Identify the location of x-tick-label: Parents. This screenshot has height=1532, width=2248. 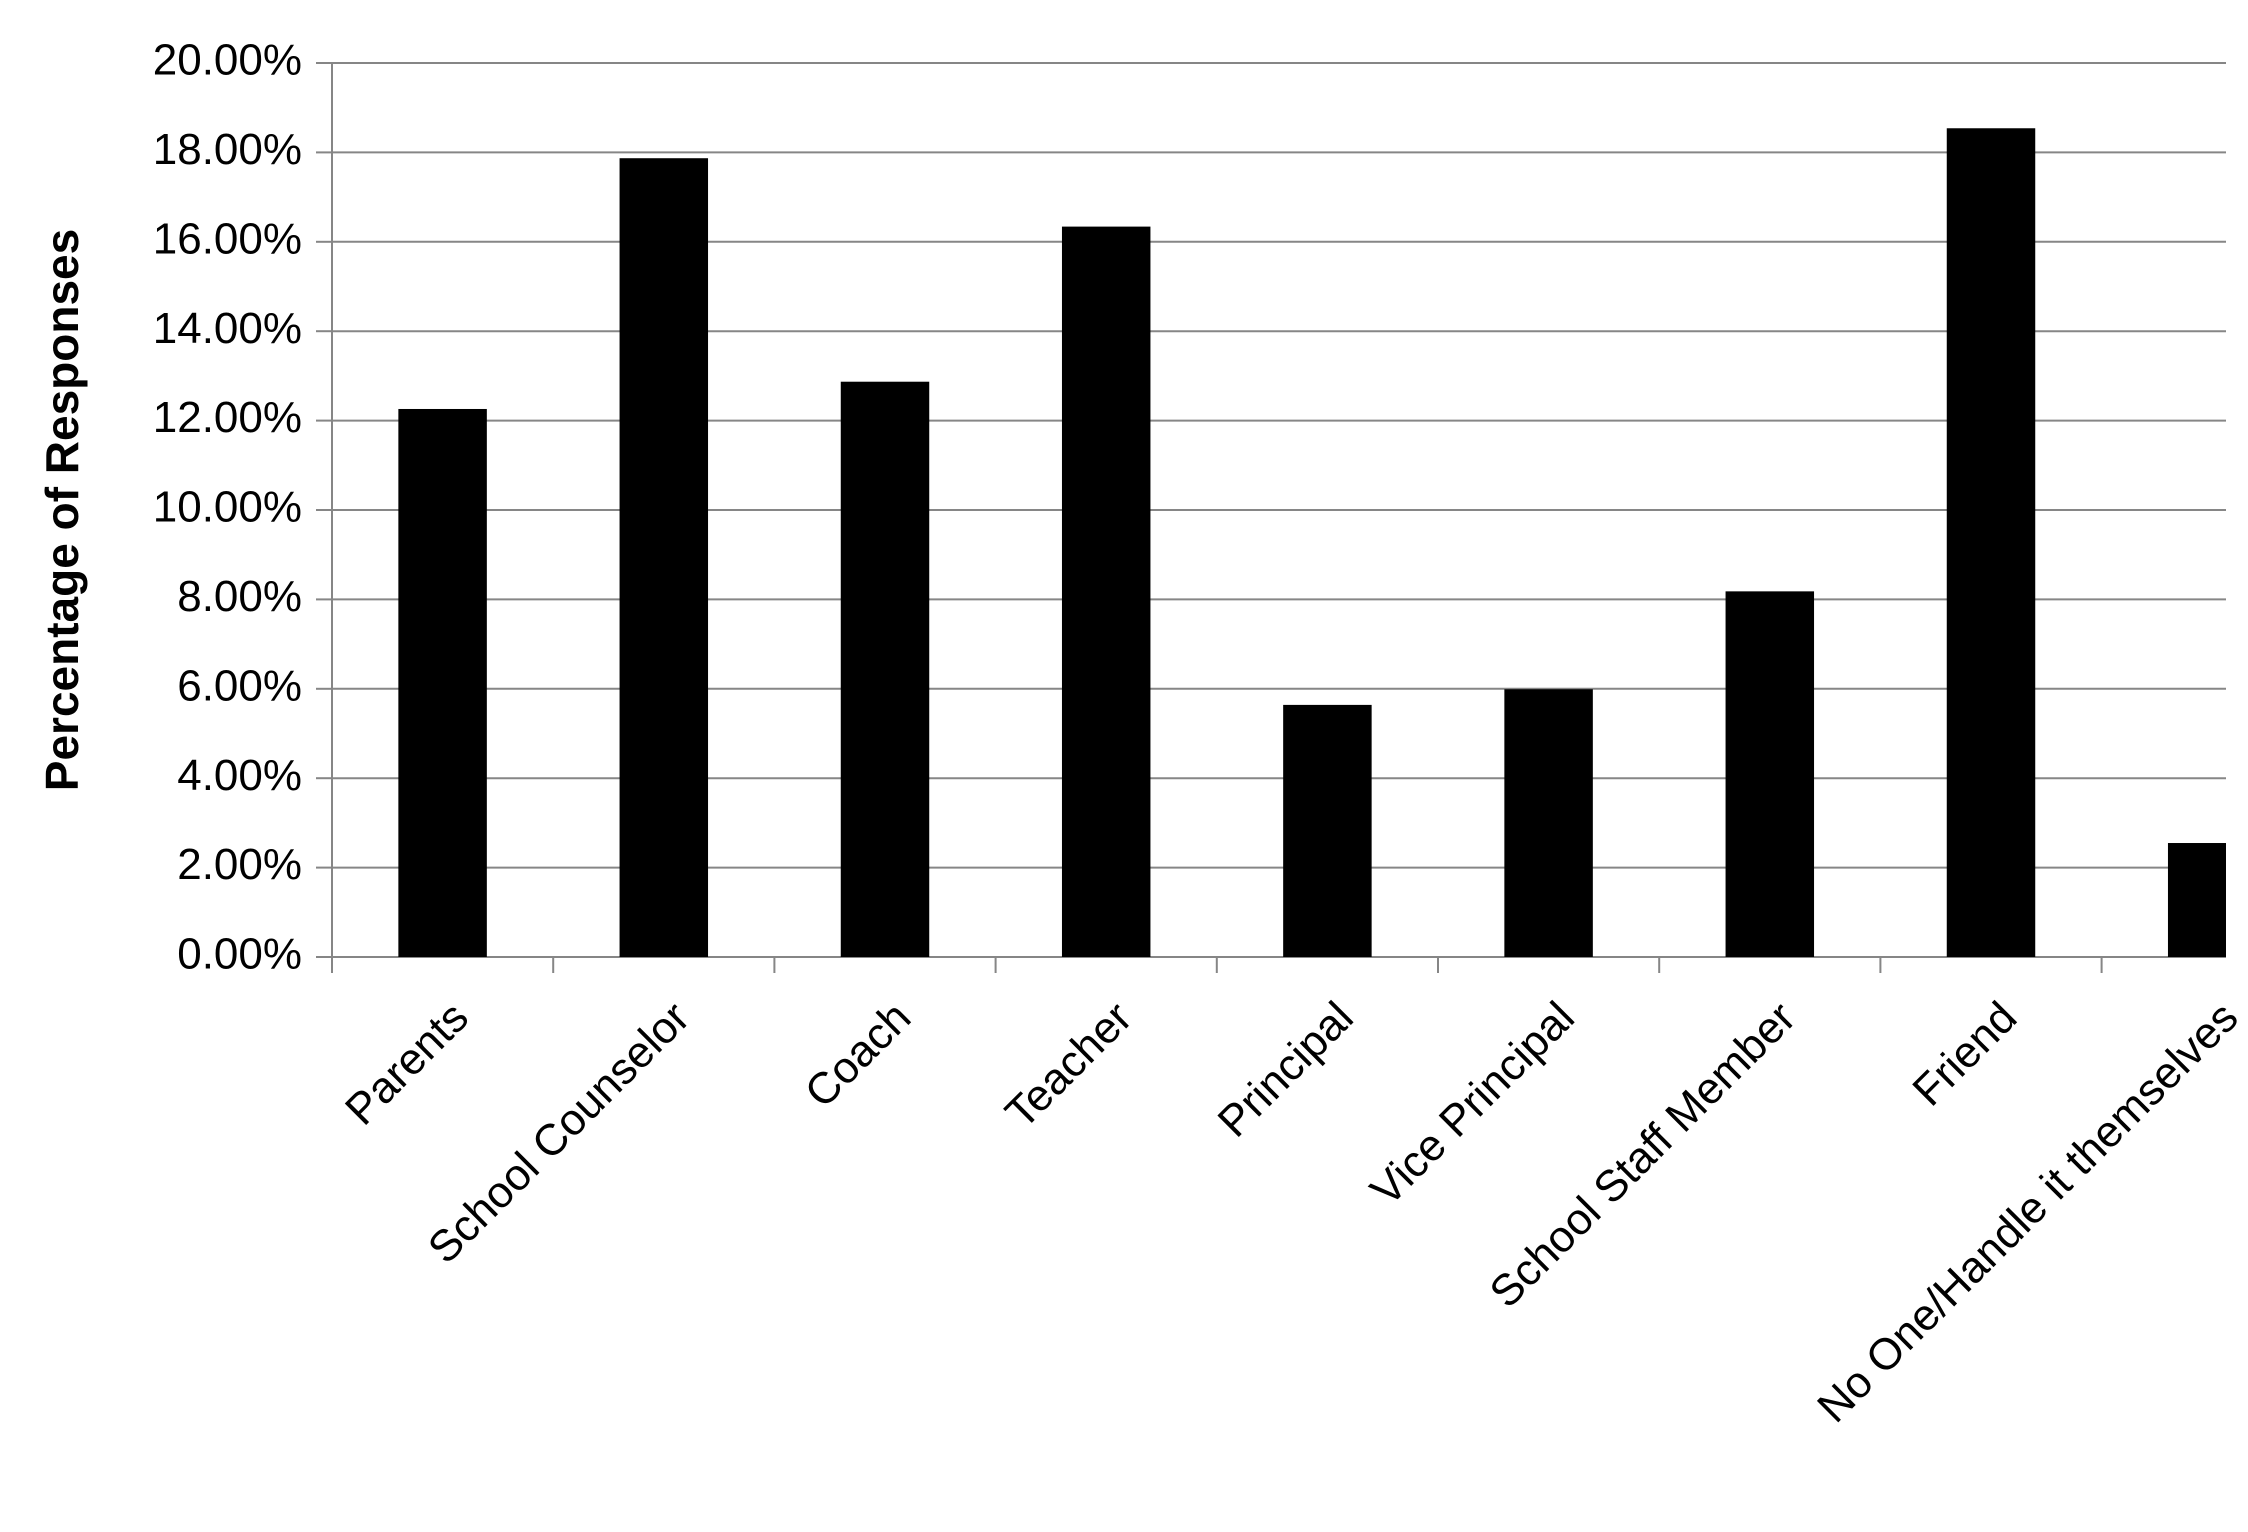
(407, 1064).